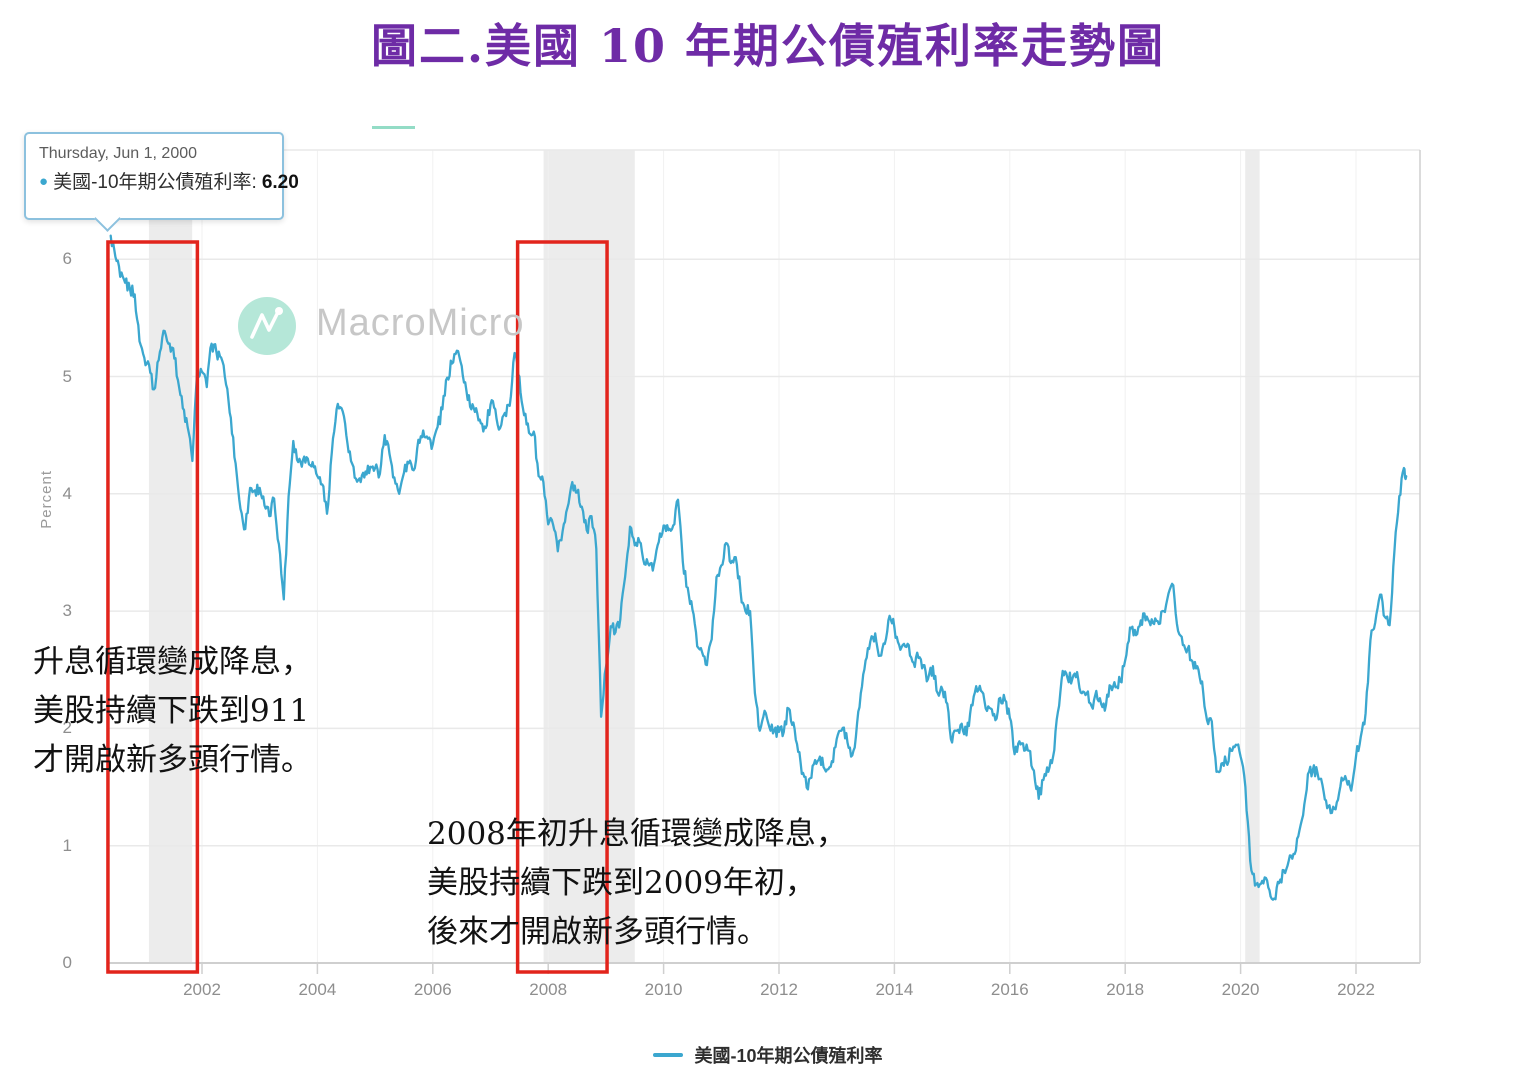  What do you see at coordinates (637, 834) in the screenshot?
I see `annotation-line: 2008年初升息循環變成降息，` at bounding box center [637, 834].